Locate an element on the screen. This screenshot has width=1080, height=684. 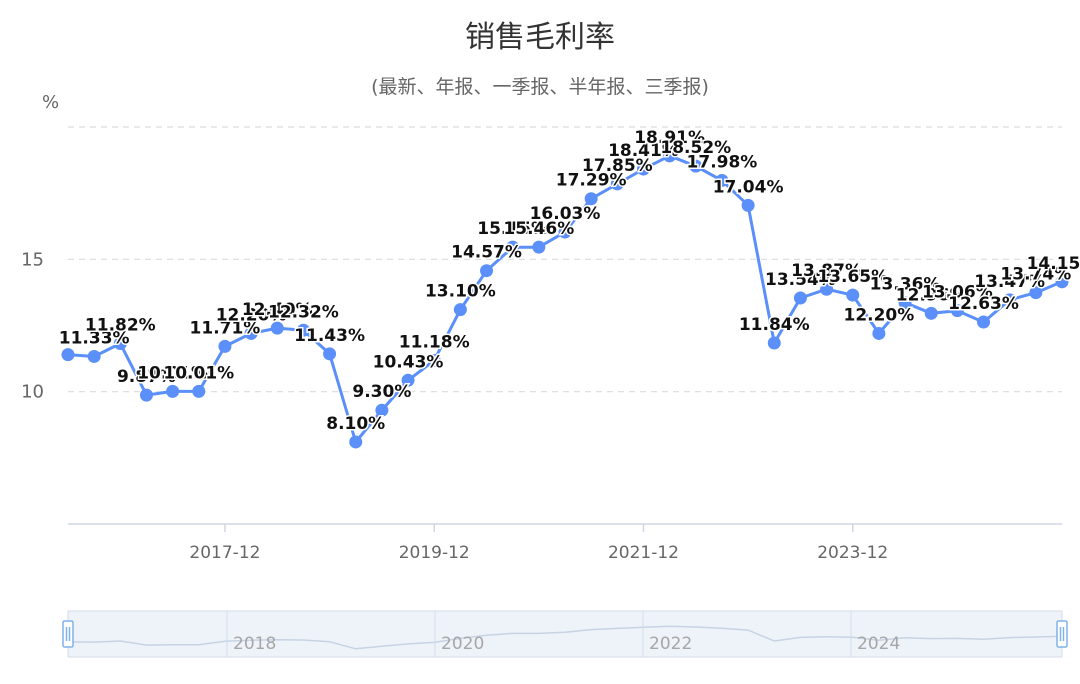
zoom-year-label: 2022 is located at coordinates (670, 644).